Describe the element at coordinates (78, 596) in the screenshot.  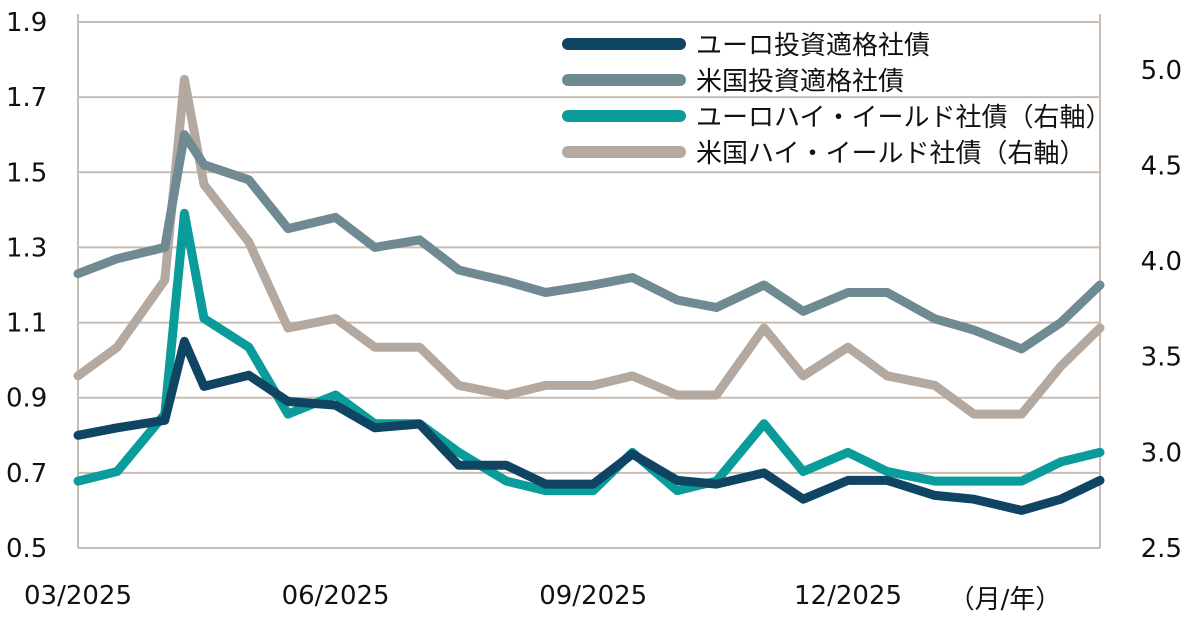
I see `x-tick-label: 03/2025` at that location.